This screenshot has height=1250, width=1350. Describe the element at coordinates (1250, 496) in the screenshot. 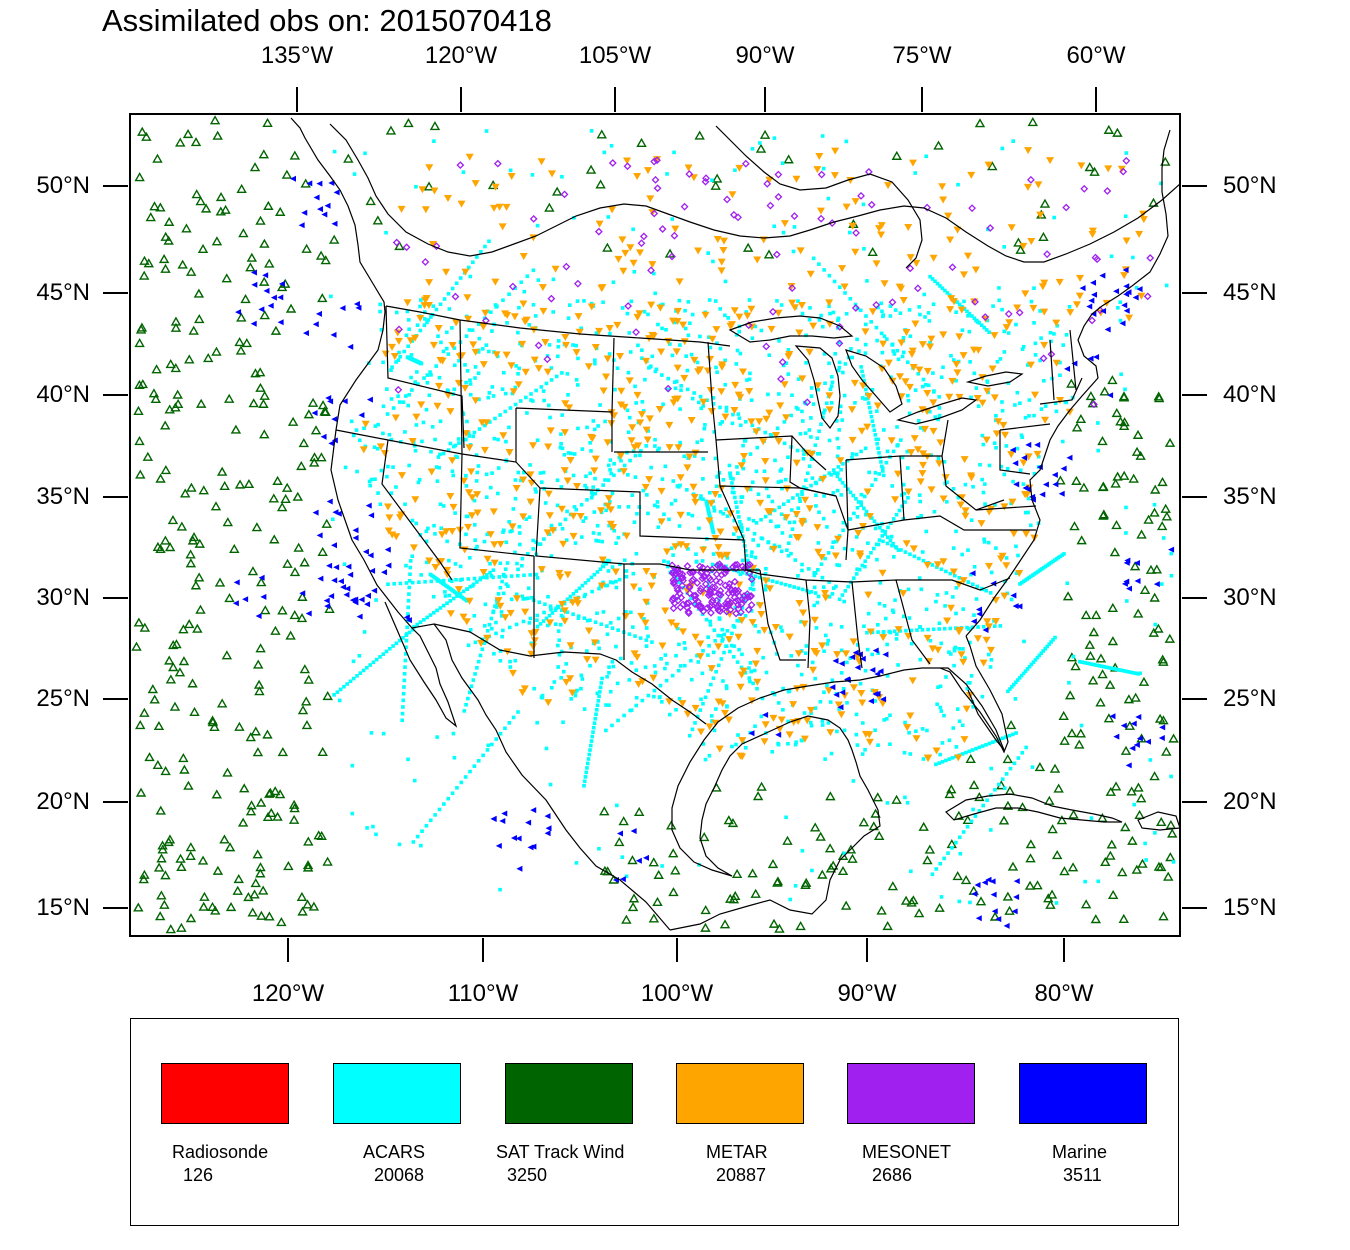

I see `right-lat-label: 35°N` at that location.